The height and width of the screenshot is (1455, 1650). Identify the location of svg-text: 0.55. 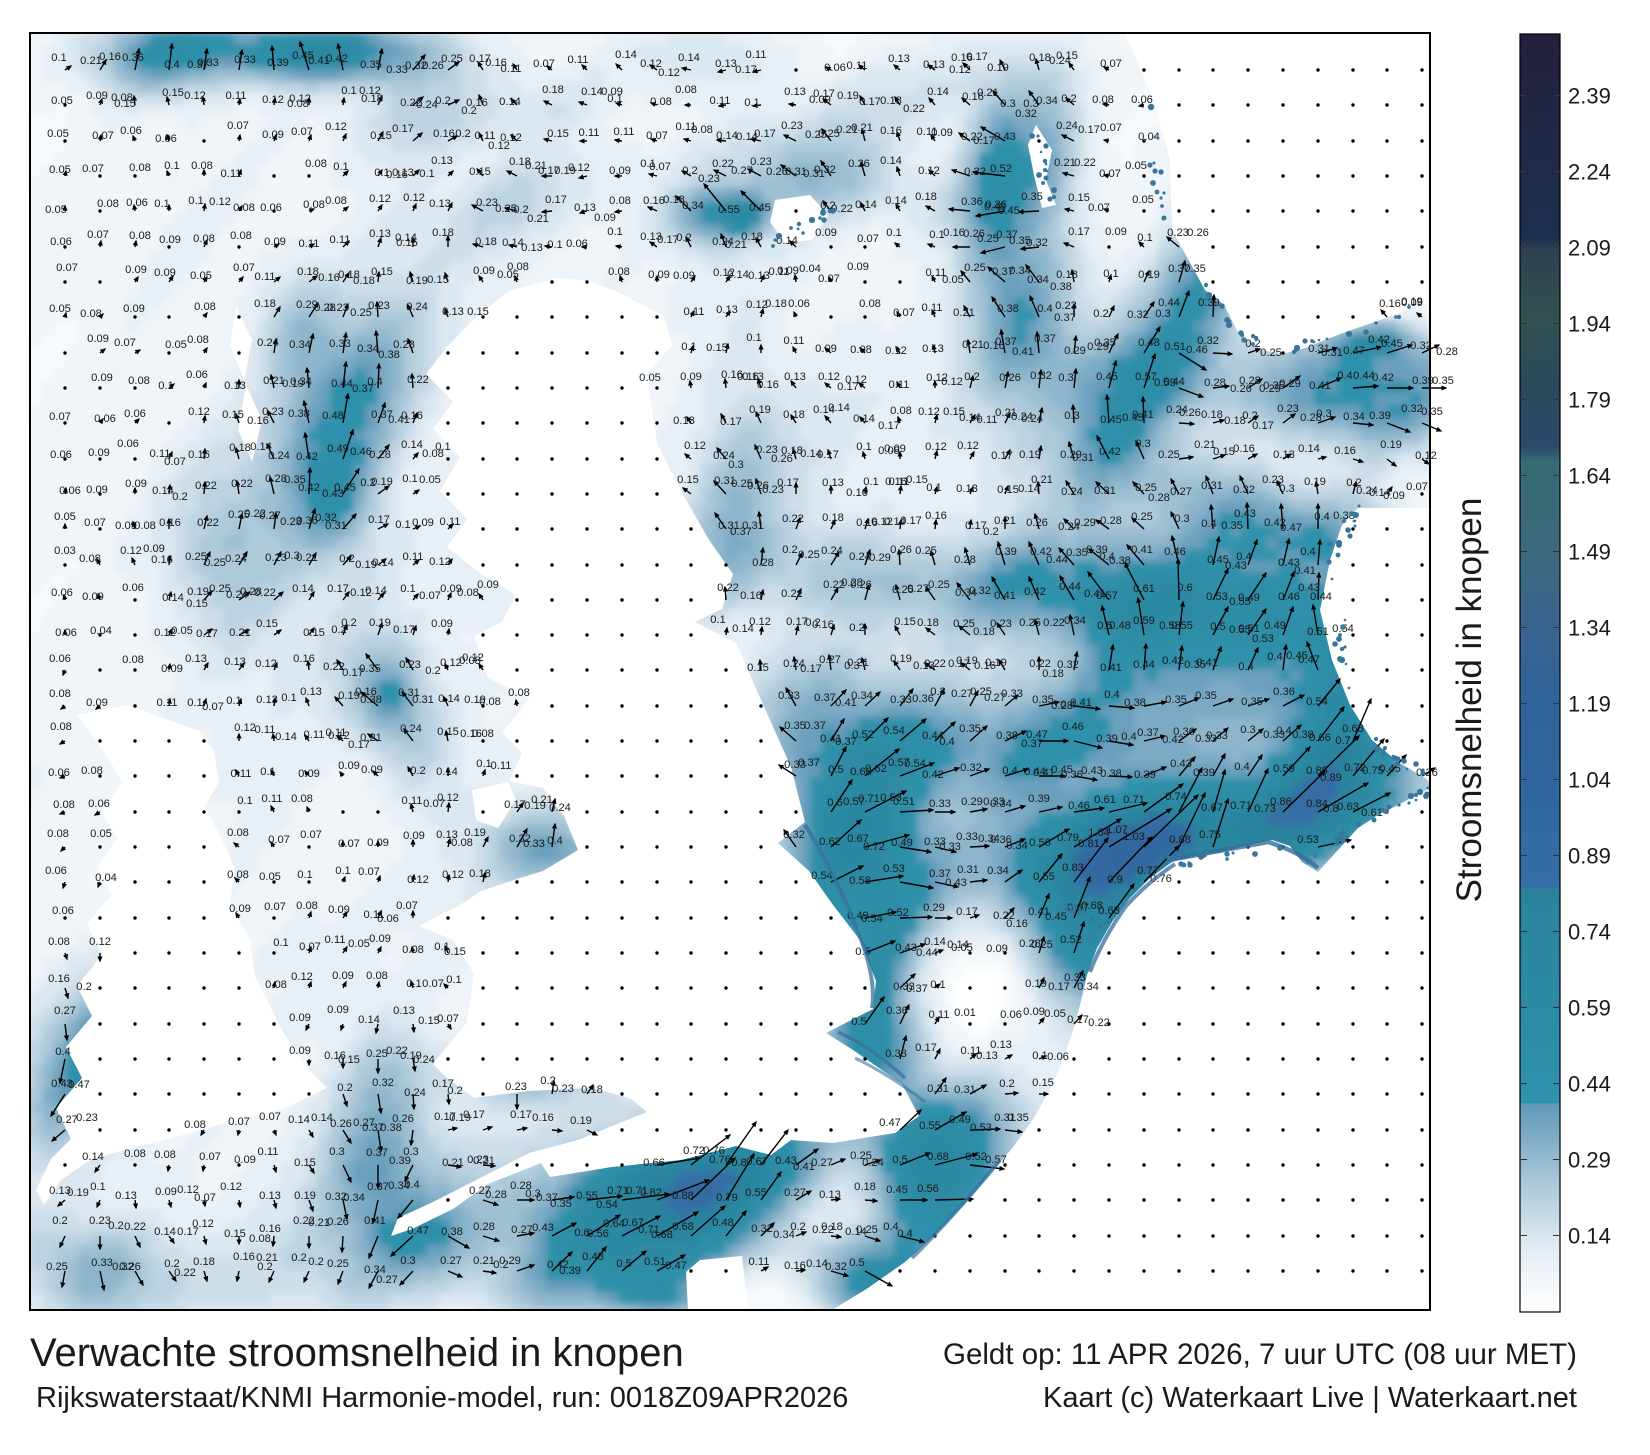
(729, 210).